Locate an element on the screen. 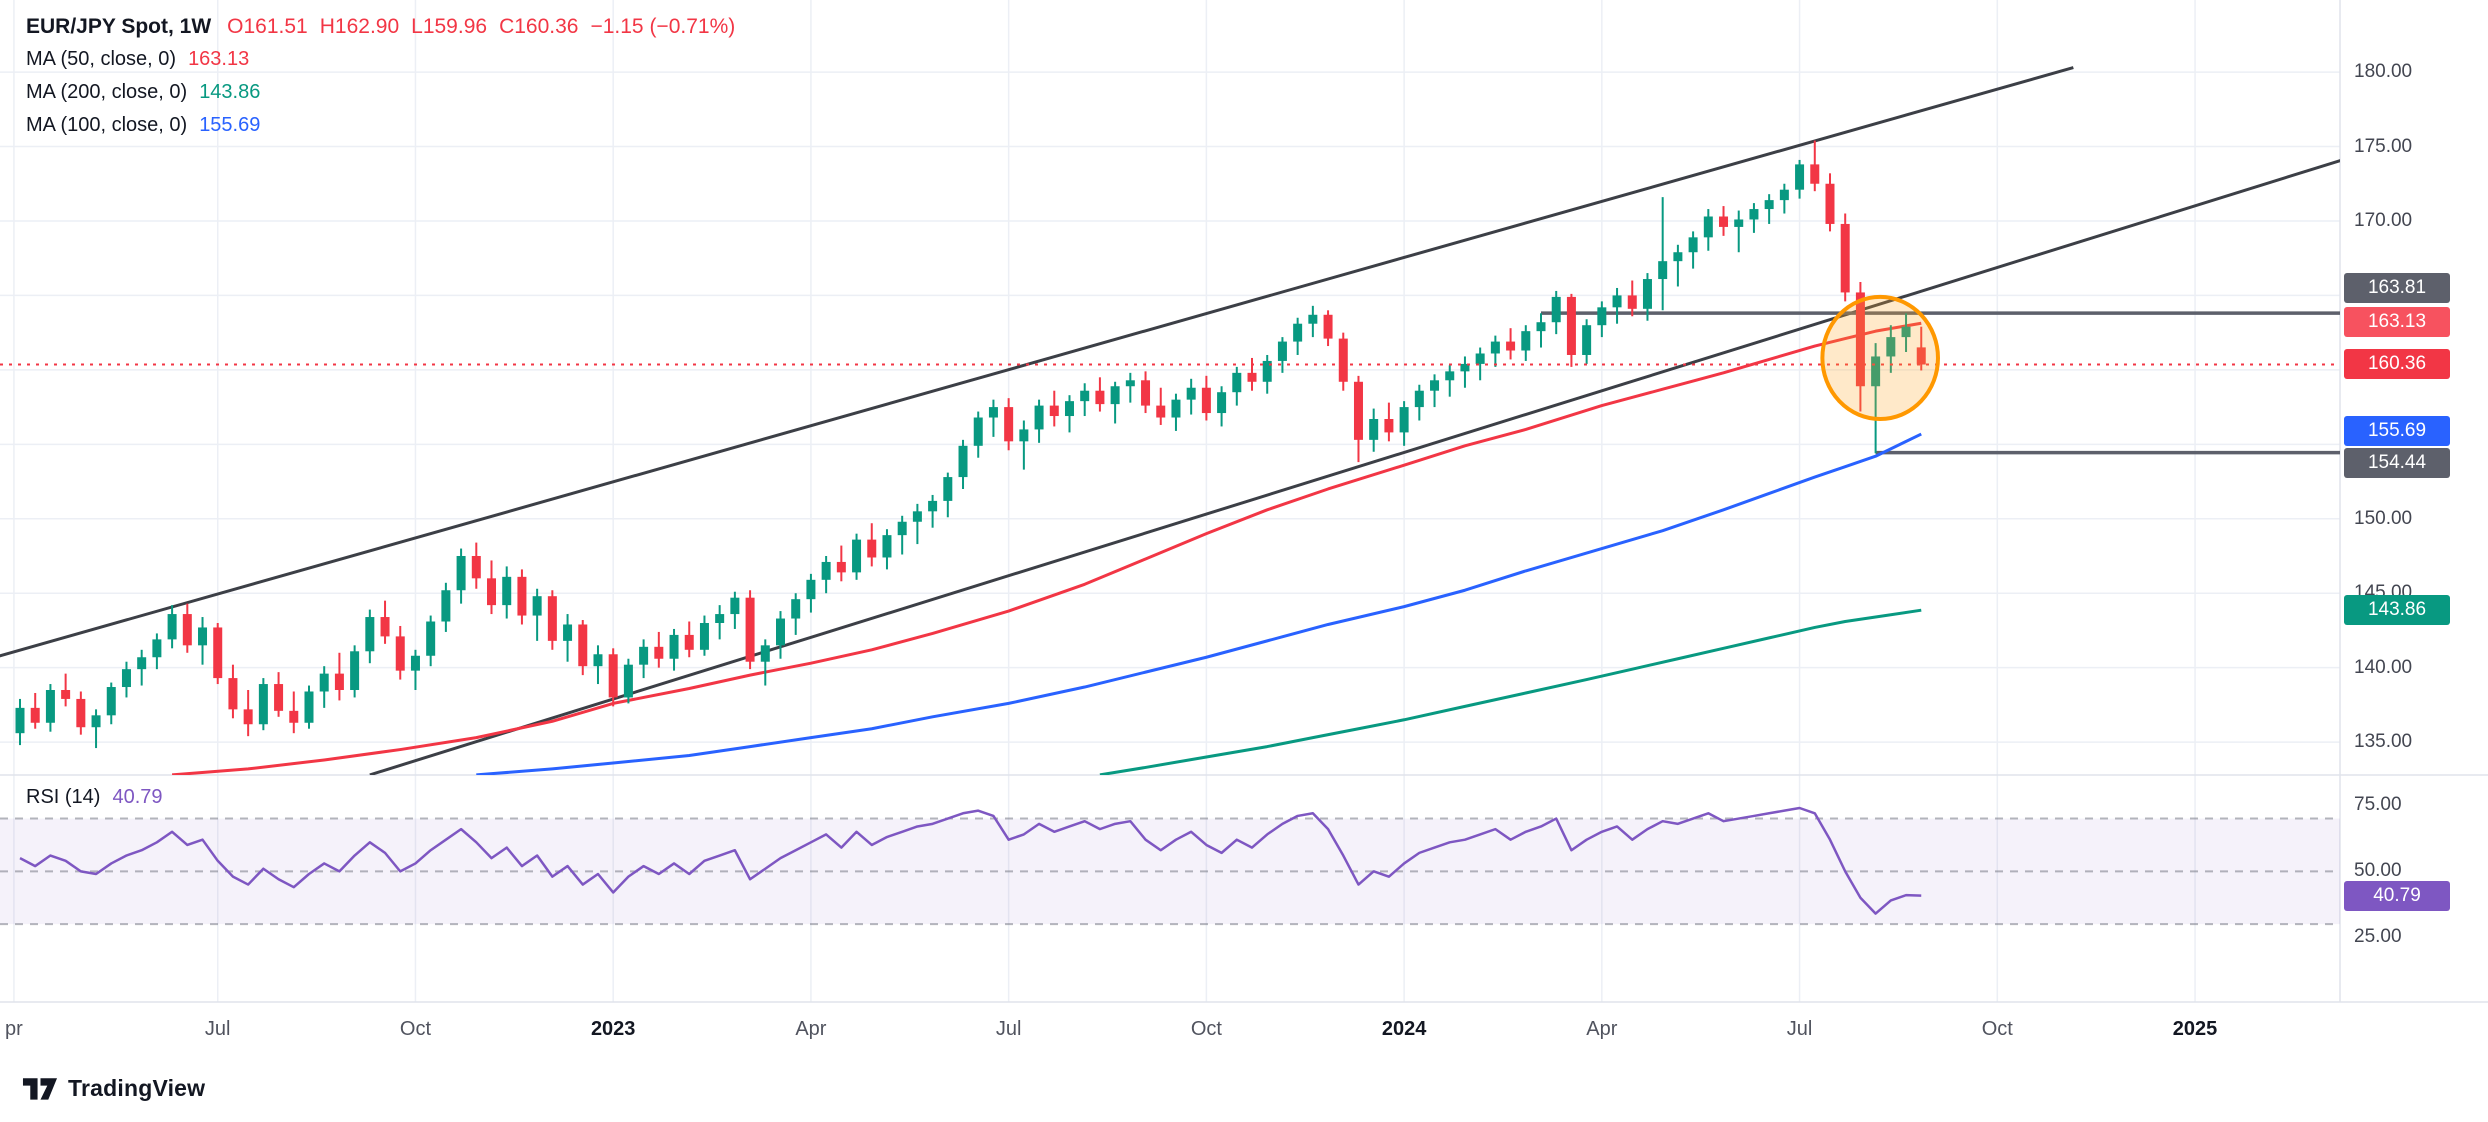 The image size is (2488, 1122). tradingview-logo-icon is located at coordinates (40, 1089).